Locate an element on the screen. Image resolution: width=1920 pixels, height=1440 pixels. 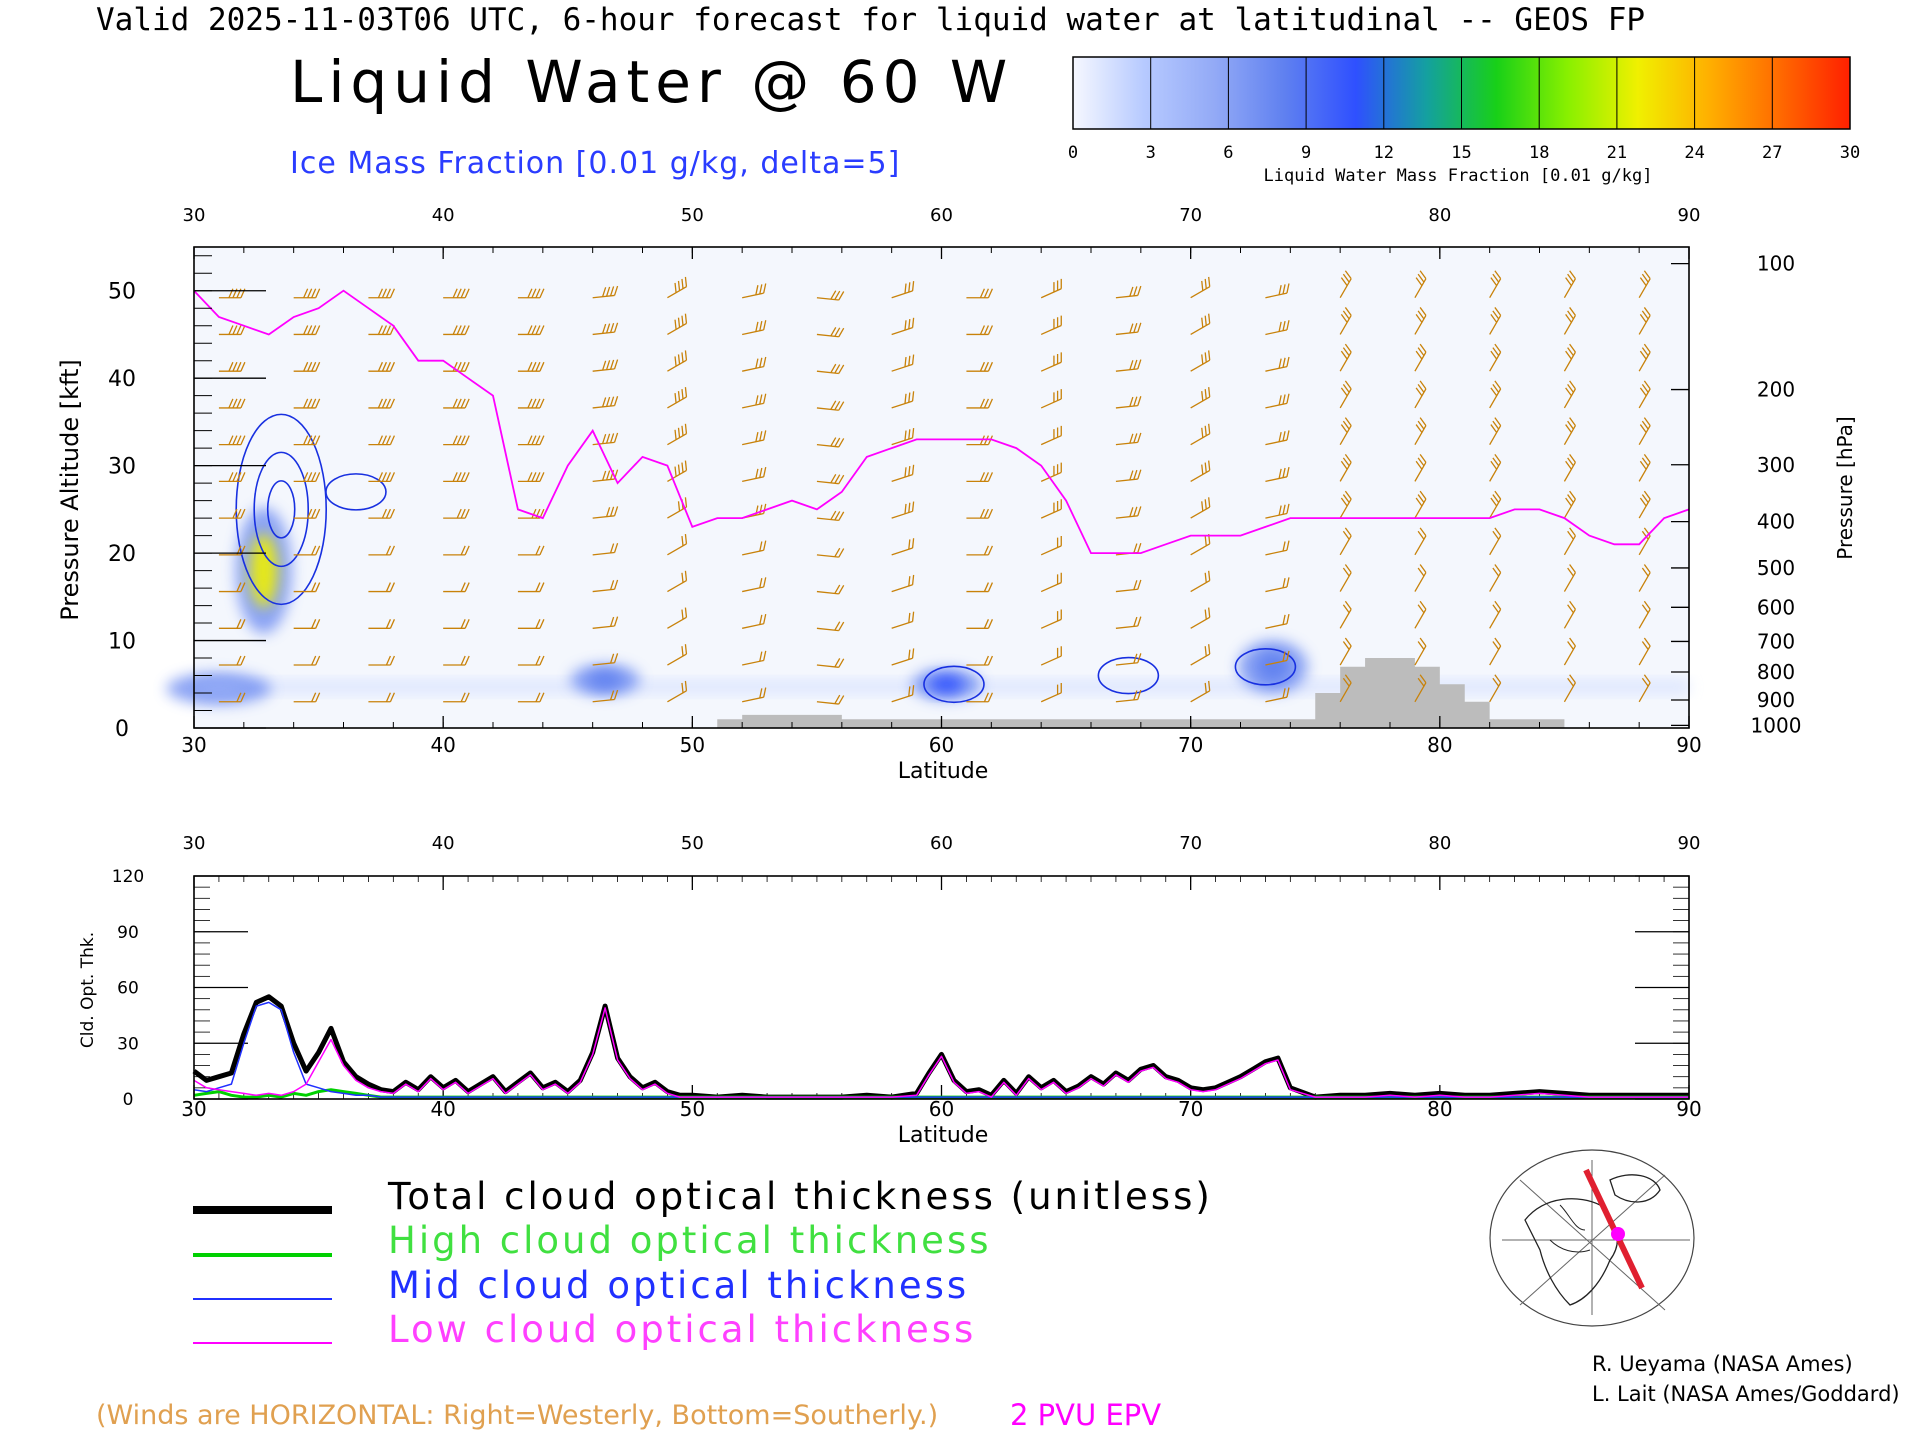
ice-contour is located at coordinates (281, 509).